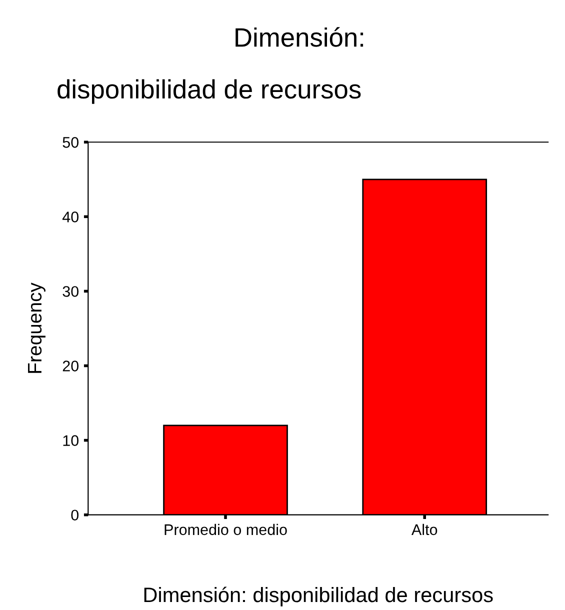 The width and height of the screenshot is (565, 610). Describe the element at coordinates (37, 327) in the screenshot. I see `y-axis-title: Frequency` at that location.